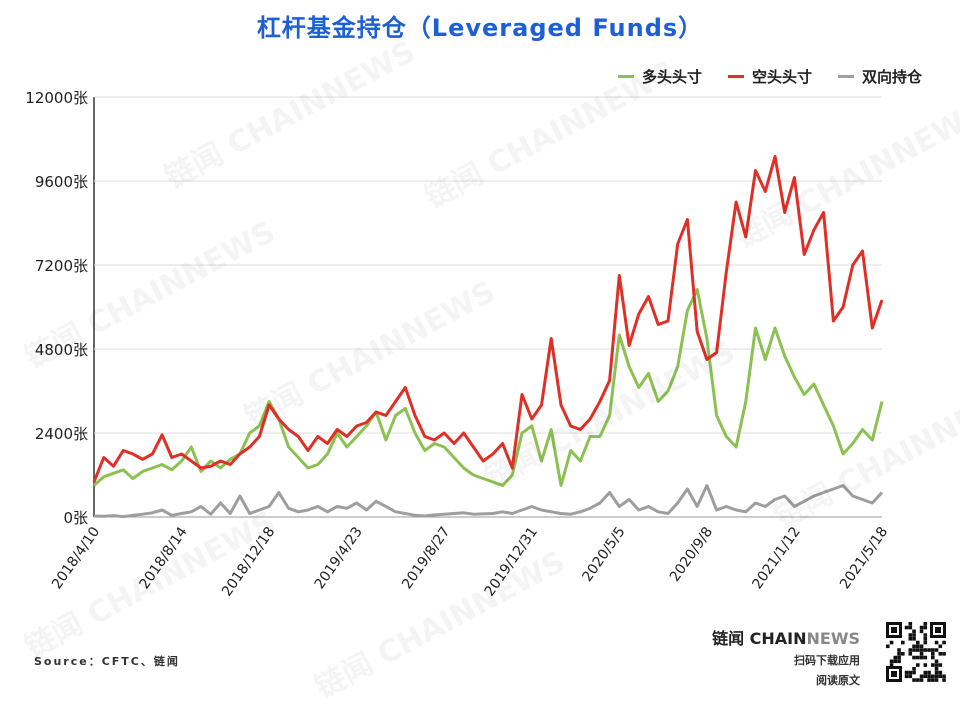 This screenshot has width=960, height=707. What do you see at coordinates (786, 657) in the screenshot?
I see `brand-block: 链闻 CHAINNEWS 扫码下载应用 阅读原文` at bounding box center [786, 657].